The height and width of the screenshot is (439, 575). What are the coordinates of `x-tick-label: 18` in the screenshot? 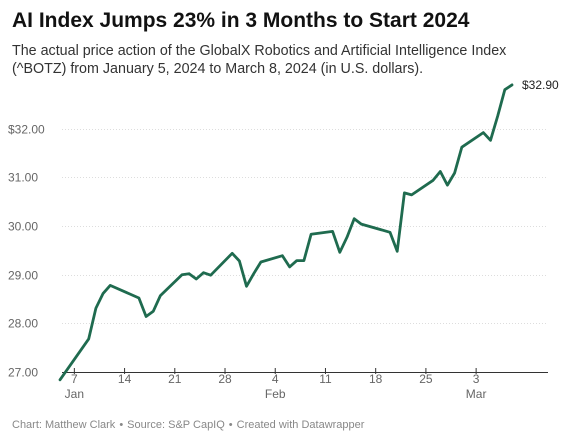 It's located at (376, 379).